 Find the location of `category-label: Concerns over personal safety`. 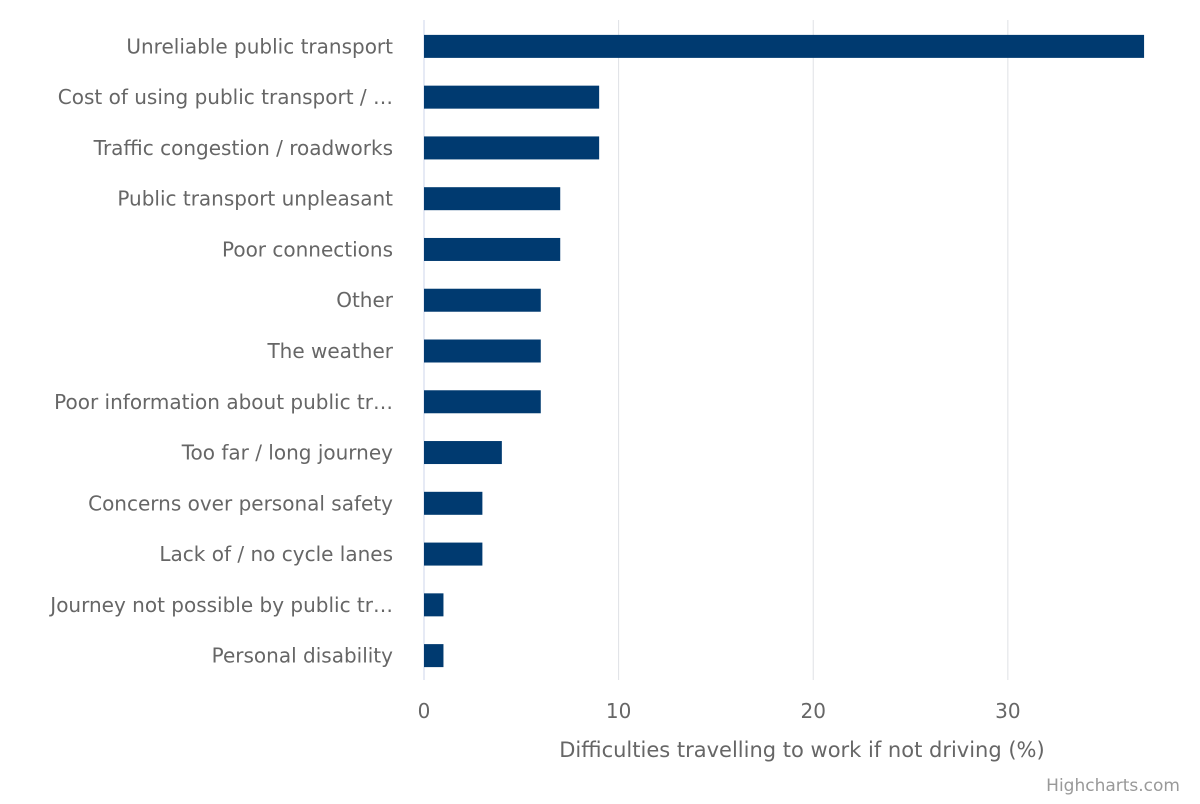

category-label: Concerns over personal safety is located at coordinates (240, 503).